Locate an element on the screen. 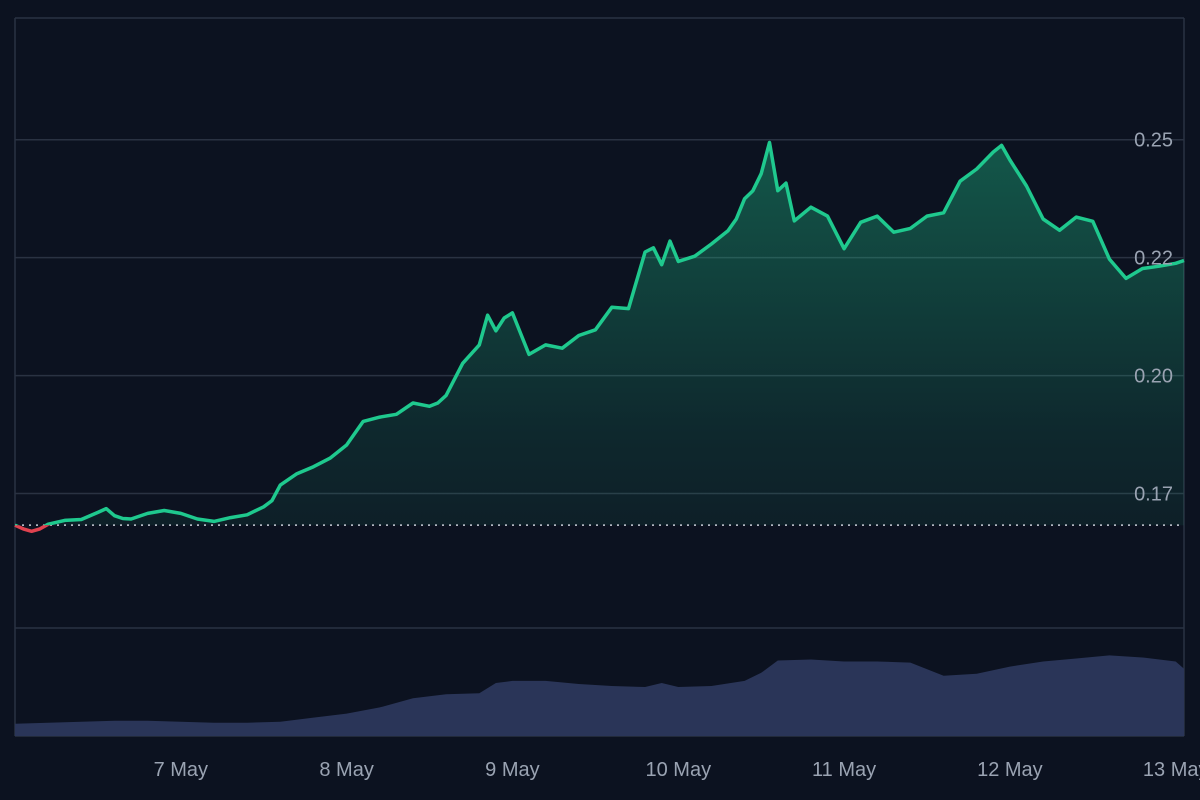  x-tick-label: 11 May is located at coordinates (844, 770).